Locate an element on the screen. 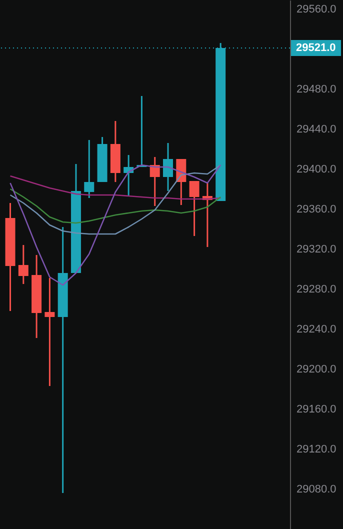  y-tick-label: 29480.0 is located at coordinates (316, 90).